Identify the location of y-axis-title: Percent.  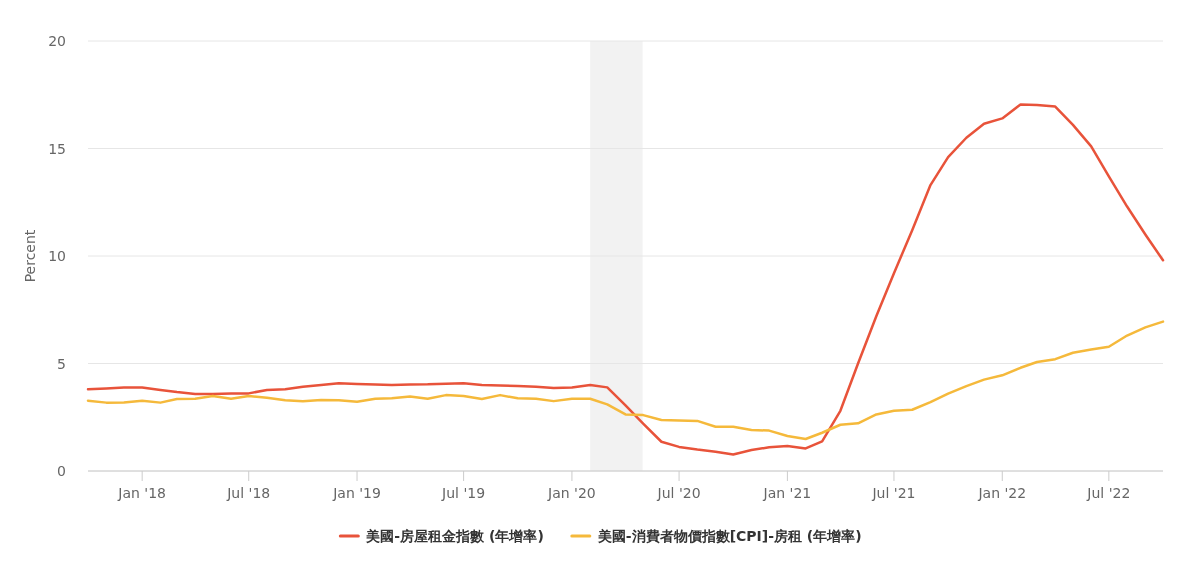
(30, 256).